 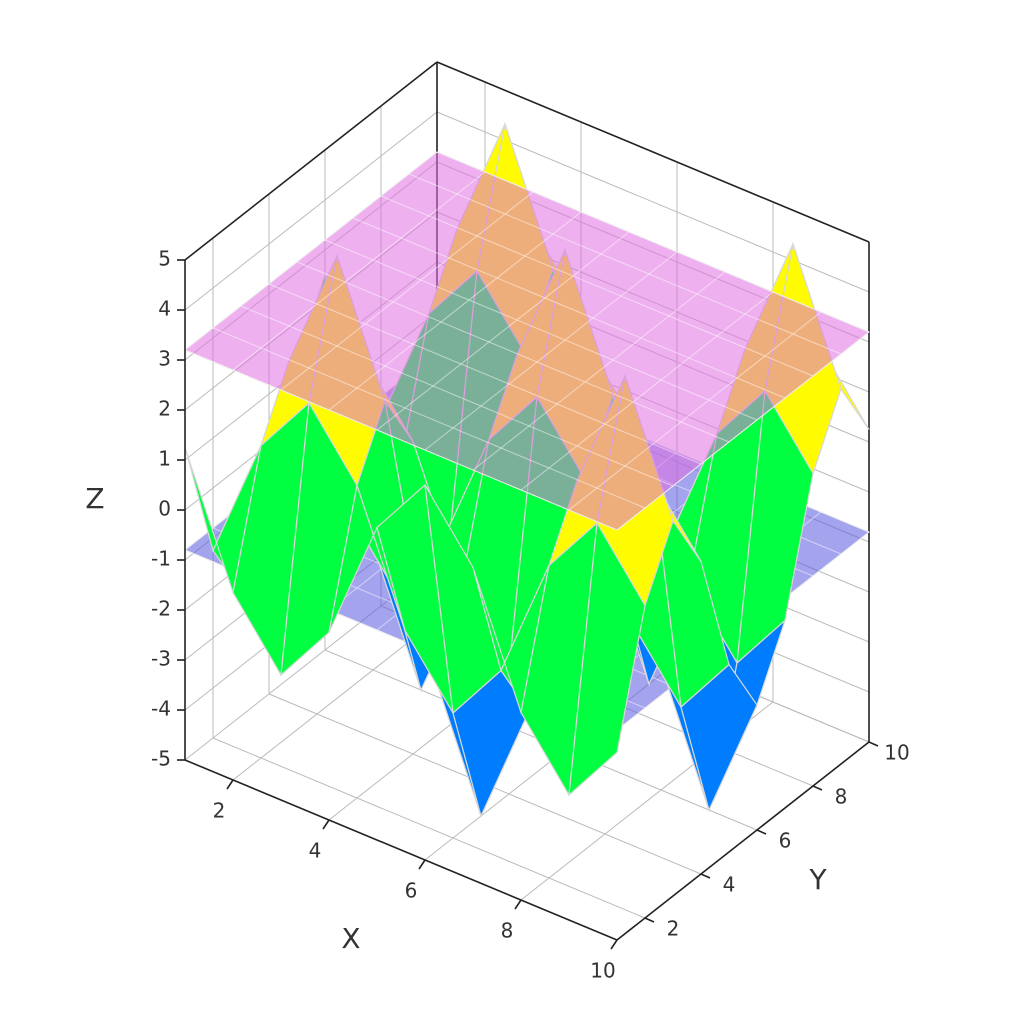 What do you see at coordinates (161, 709) in the screenshot?
I see `z-tick-label: -4` at bounding box center [161, 709].